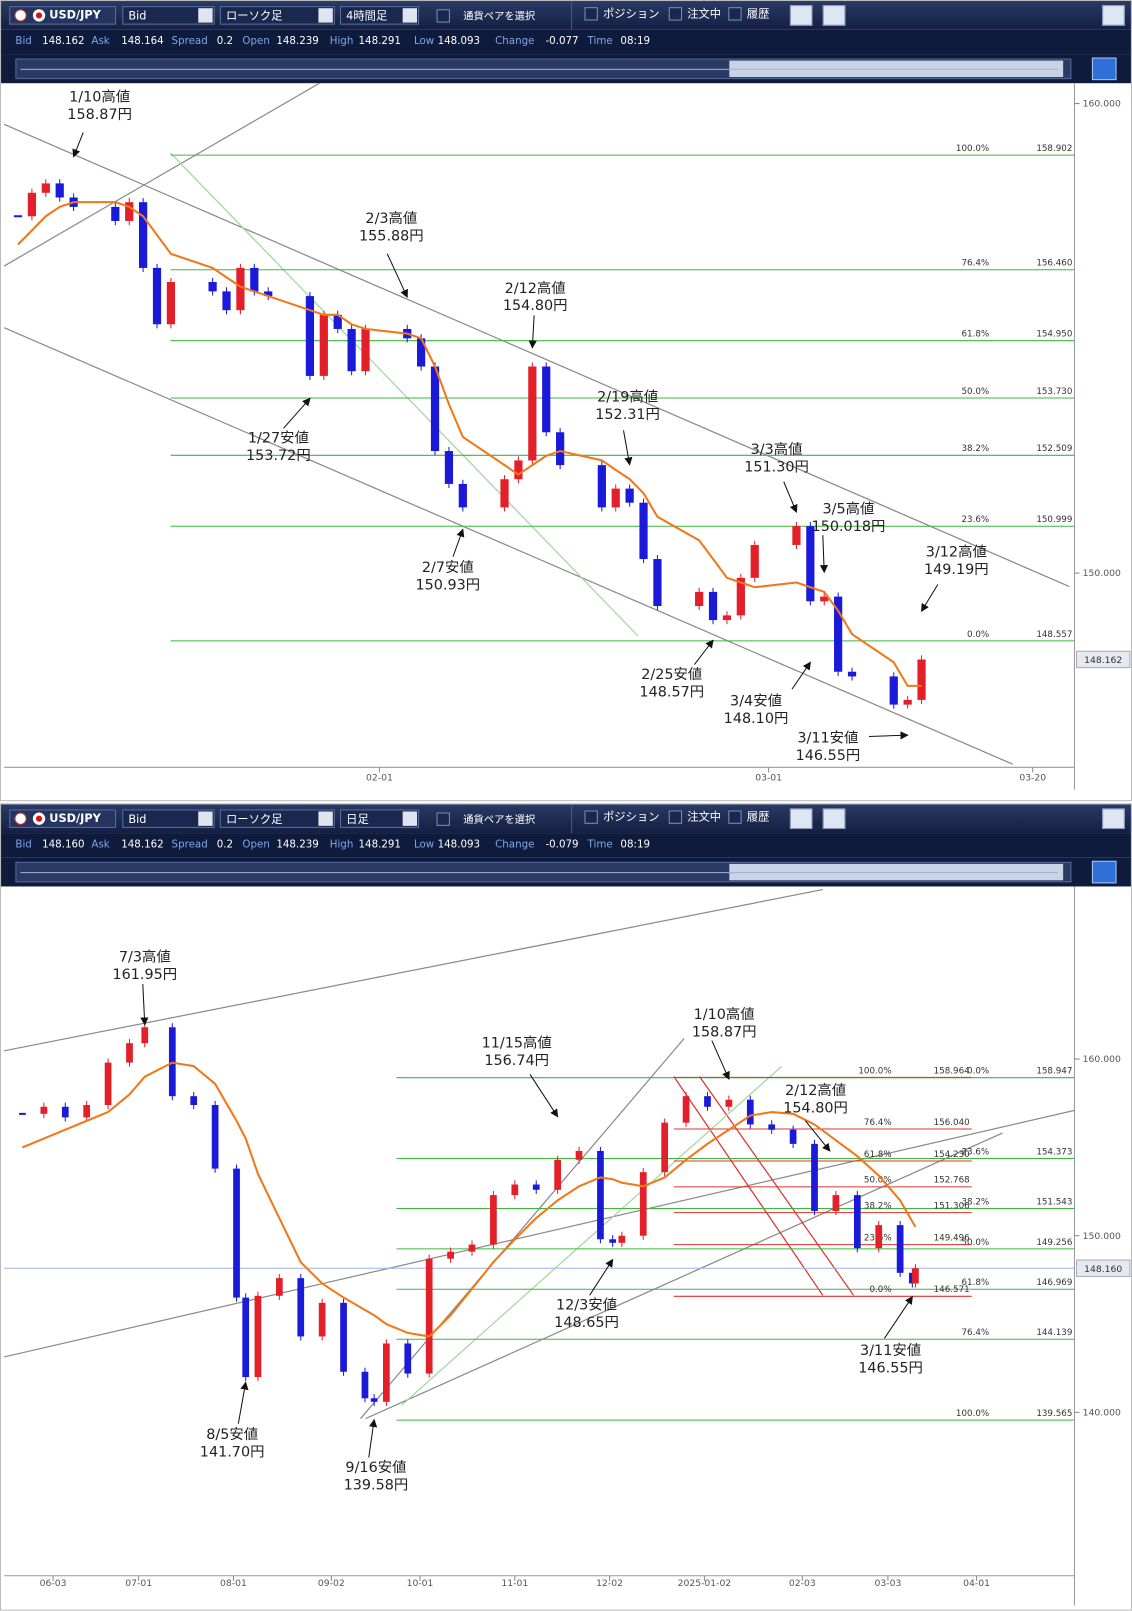 The width and height of the screenshot is (1132, 1611). What do you see at coordinates (331, 1583) in the screenshot?
I see `x-tick-label: 09-02` at bounding box center [331, 1583].